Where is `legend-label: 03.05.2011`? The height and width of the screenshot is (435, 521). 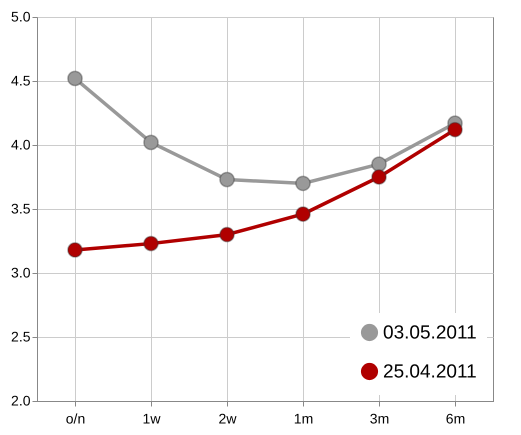 legend-label: 03.05.2011 is located at coordinates (430, 333).